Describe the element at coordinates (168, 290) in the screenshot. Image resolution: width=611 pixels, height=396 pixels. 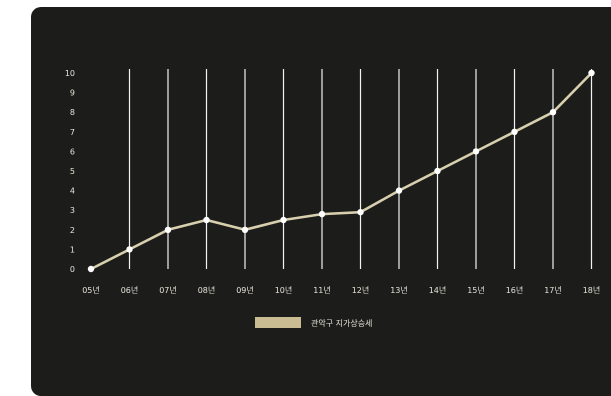
I see `x-tick-label: 07년` at that location.